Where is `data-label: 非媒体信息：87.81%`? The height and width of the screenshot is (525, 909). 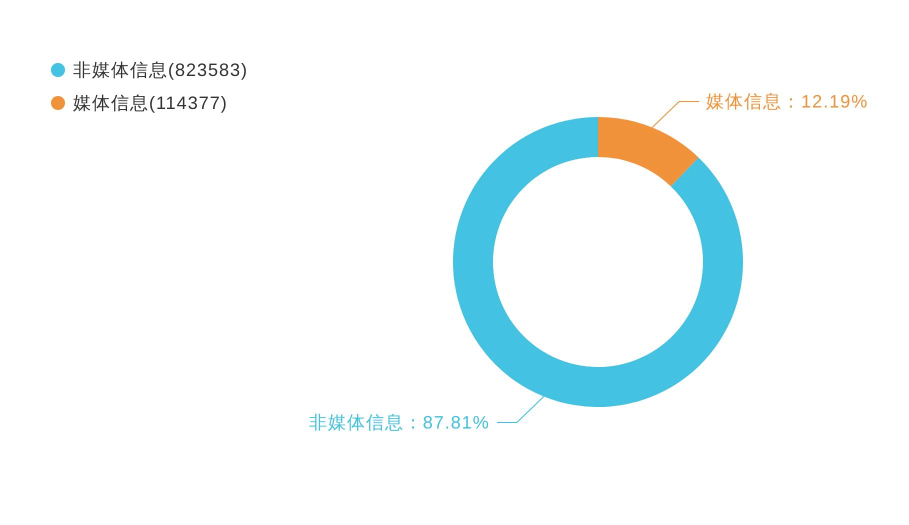 data-label: 非媒体信息：87.81% is located at coordinates (399, 422).